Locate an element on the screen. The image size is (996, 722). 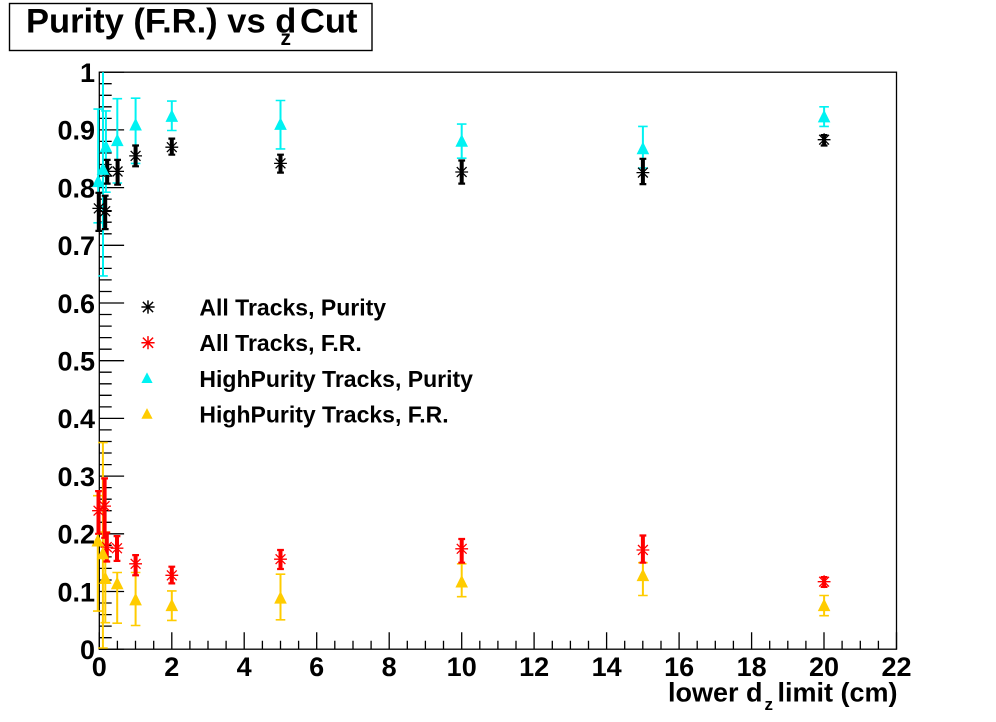
svg-text: 20 is located at coordinates (824, 667).